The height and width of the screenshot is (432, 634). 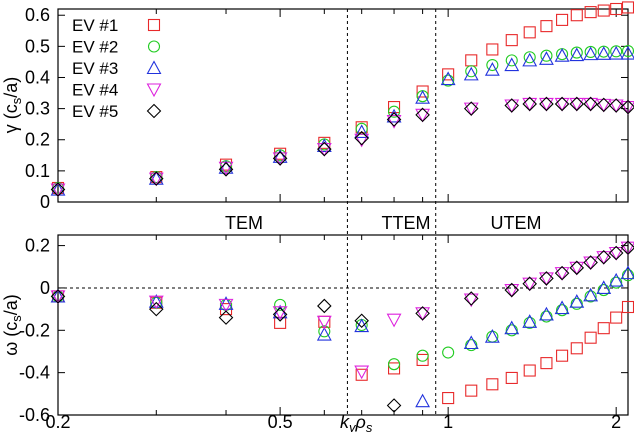 What do you see at coordinates (37, 246) in the screenshot?
I see `y-tick-label: 0.2` at bounding box center [37, 246].